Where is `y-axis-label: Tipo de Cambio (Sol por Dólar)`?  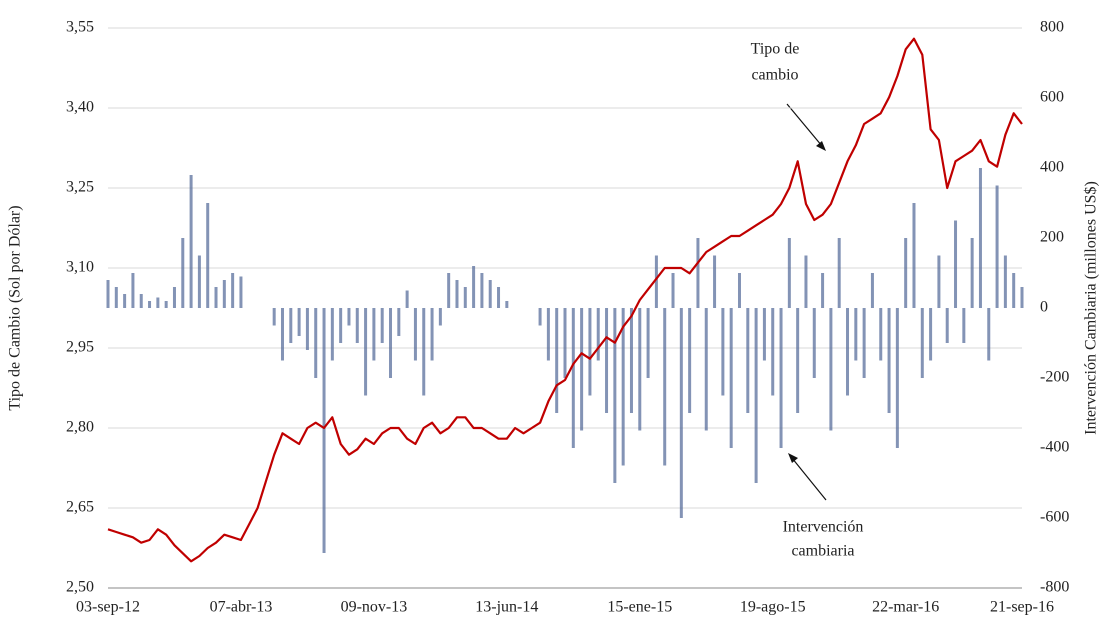
y-axis-label: Tipo de Cambio (Sol por Dólar) is located at coordinates (15, 307).